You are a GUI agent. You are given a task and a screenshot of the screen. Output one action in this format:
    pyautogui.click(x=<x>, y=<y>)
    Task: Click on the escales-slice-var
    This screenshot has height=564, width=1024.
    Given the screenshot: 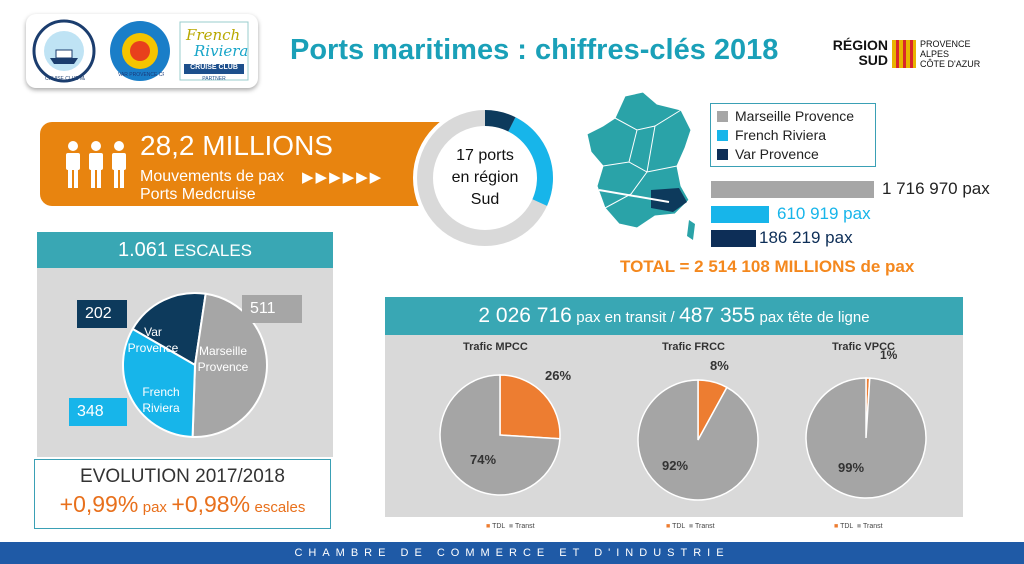 What is the action you would take?
    pyautogui.click(x=169, y=329)
    